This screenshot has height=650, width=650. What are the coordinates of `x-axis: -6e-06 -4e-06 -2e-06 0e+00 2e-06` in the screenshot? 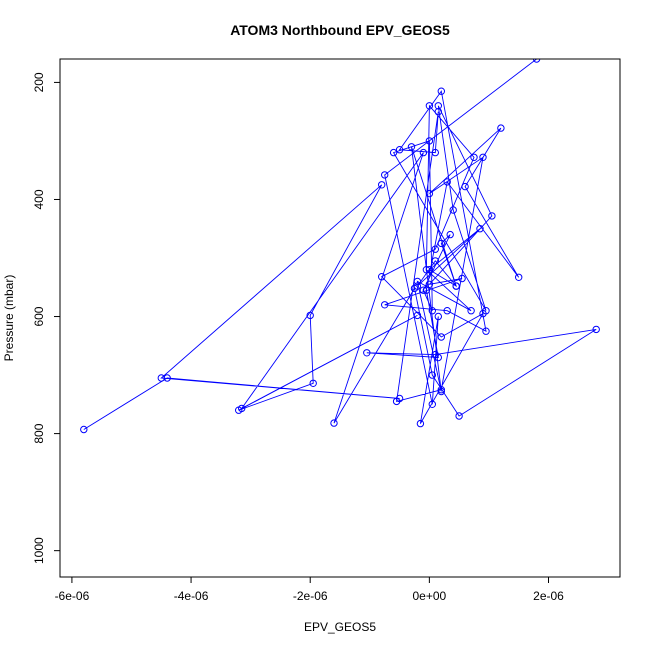 It's located at (309, 589).